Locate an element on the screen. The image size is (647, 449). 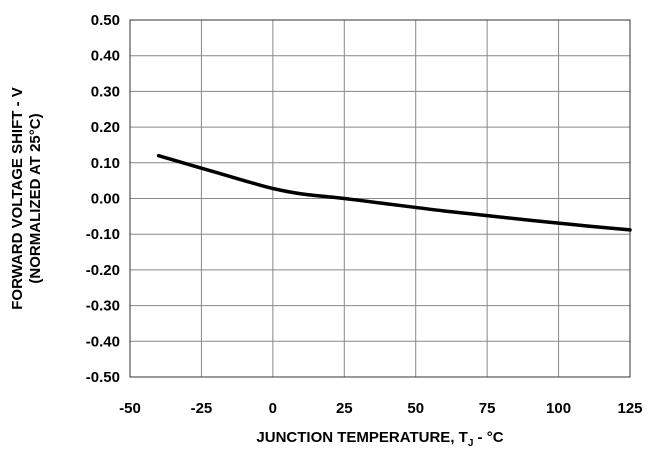
x-tick-label: 100 is located at coordinates (558, 408).